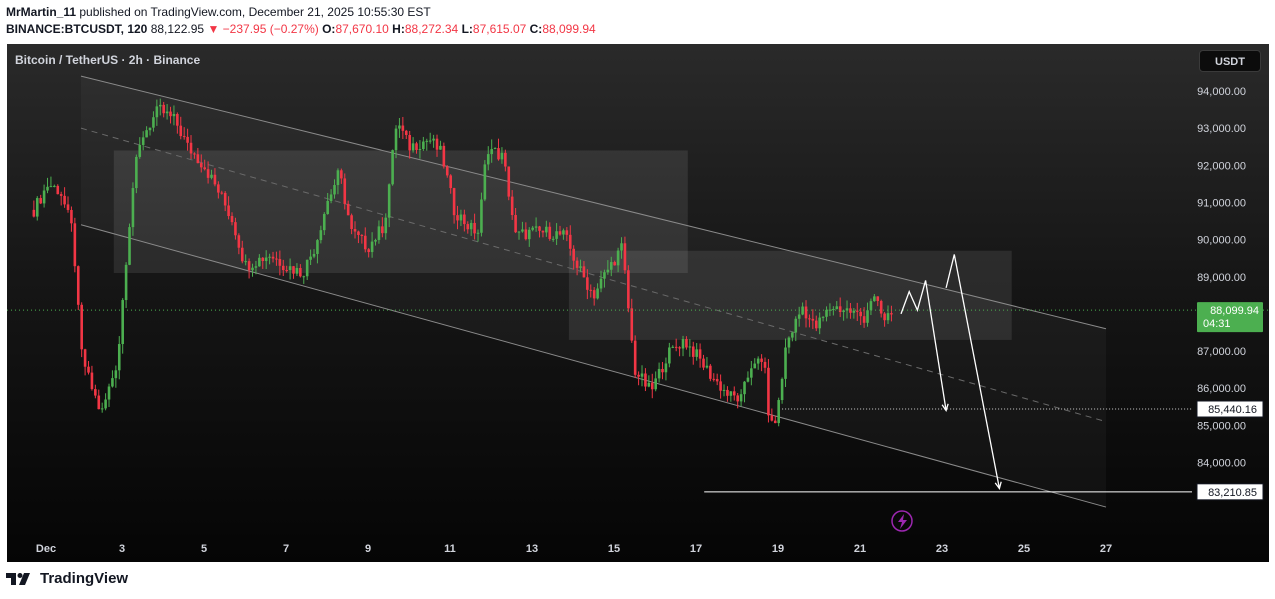 This screenshot has width=1275, height=599. Describe the element at coordinates (1230, 61) in the screenshot. I see `currency-button: USDT` at that location.